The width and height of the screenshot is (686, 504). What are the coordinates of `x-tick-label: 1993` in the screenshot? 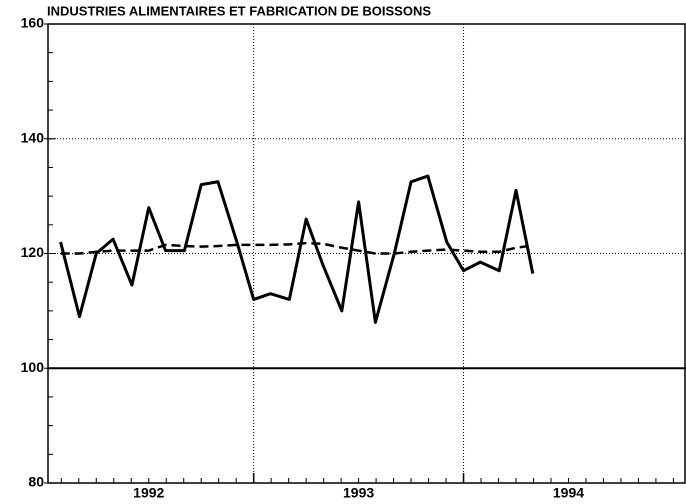 It's located at (358, 493).